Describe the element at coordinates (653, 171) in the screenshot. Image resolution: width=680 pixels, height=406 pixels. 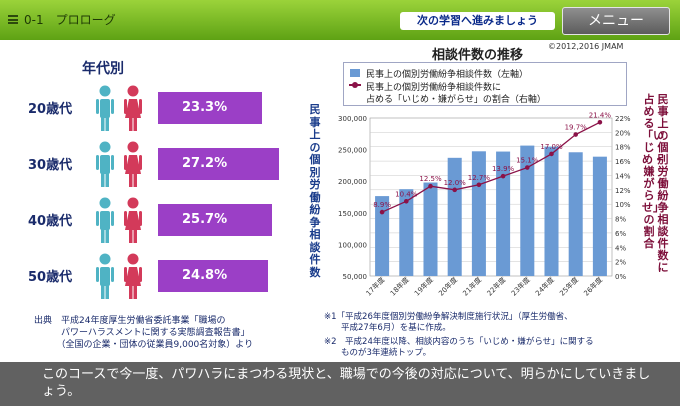
I see `right-axis-title-line: 占める「いじめ・嫌がらせ」の割合` at that location.